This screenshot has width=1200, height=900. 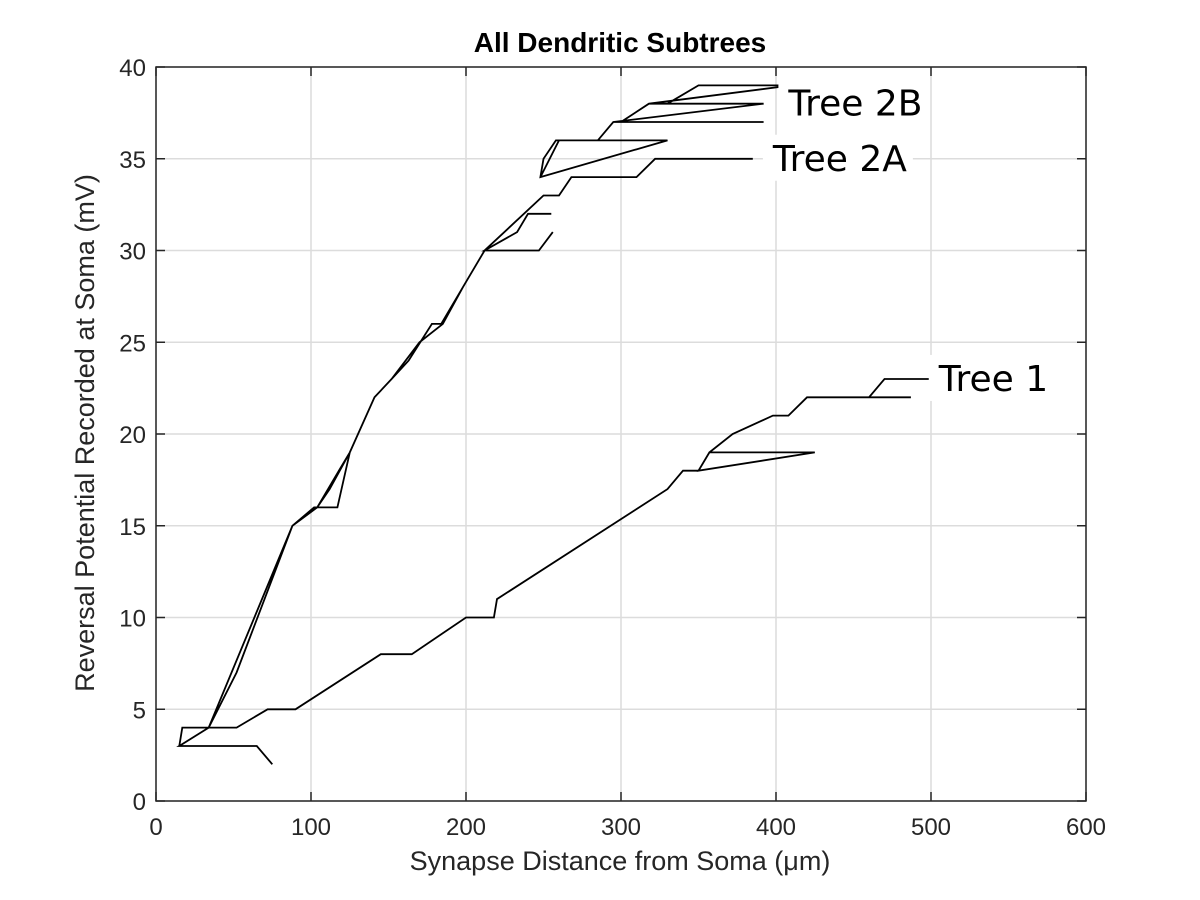 What do you see at coordinates (621, 827) in the screenshot?
I see `x-tick-label: 300` at bounding box center [621, 827].